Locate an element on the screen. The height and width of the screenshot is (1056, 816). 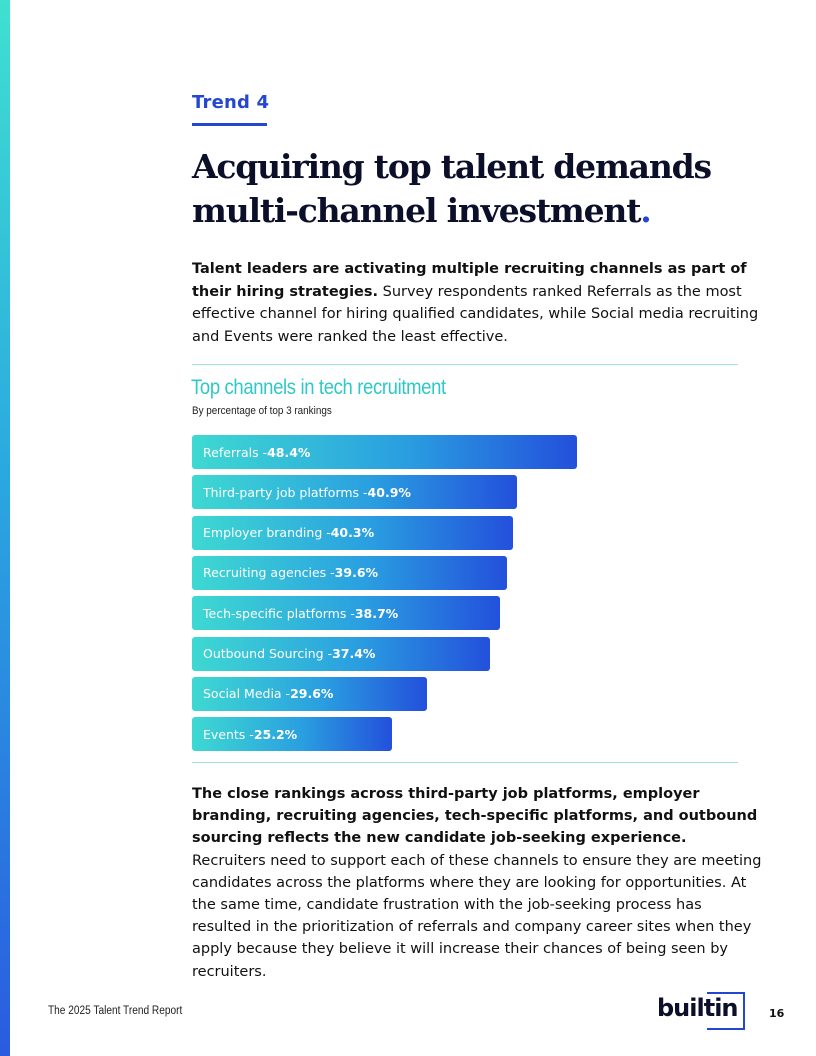
bar-value-label: 48.4% is located at coordinates (289, 452).